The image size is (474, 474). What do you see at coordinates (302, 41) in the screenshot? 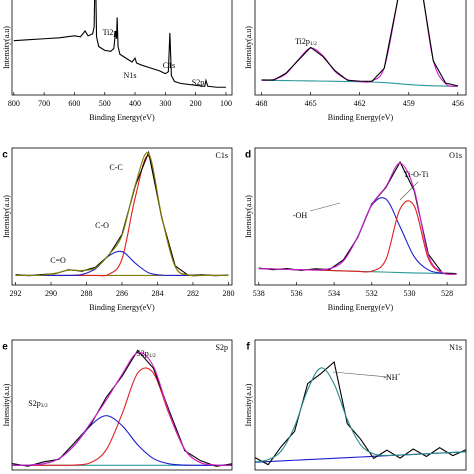
I see `annotation-text: Ti2p` at bounding box center [302, 41].